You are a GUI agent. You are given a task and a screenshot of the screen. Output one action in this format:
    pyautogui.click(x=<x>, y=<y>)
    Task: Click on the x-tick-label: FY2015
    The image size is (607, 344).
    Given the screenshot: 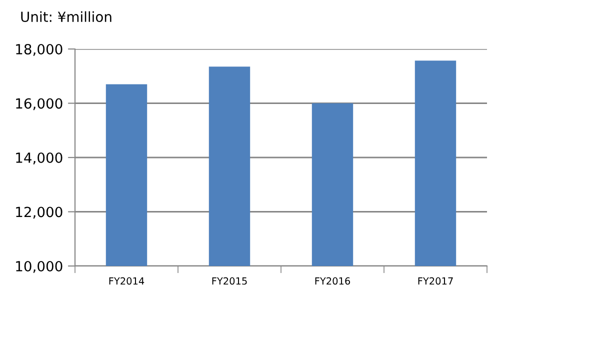 What is the action you would take?
    pyautogui.click(x=229, y=281)
    